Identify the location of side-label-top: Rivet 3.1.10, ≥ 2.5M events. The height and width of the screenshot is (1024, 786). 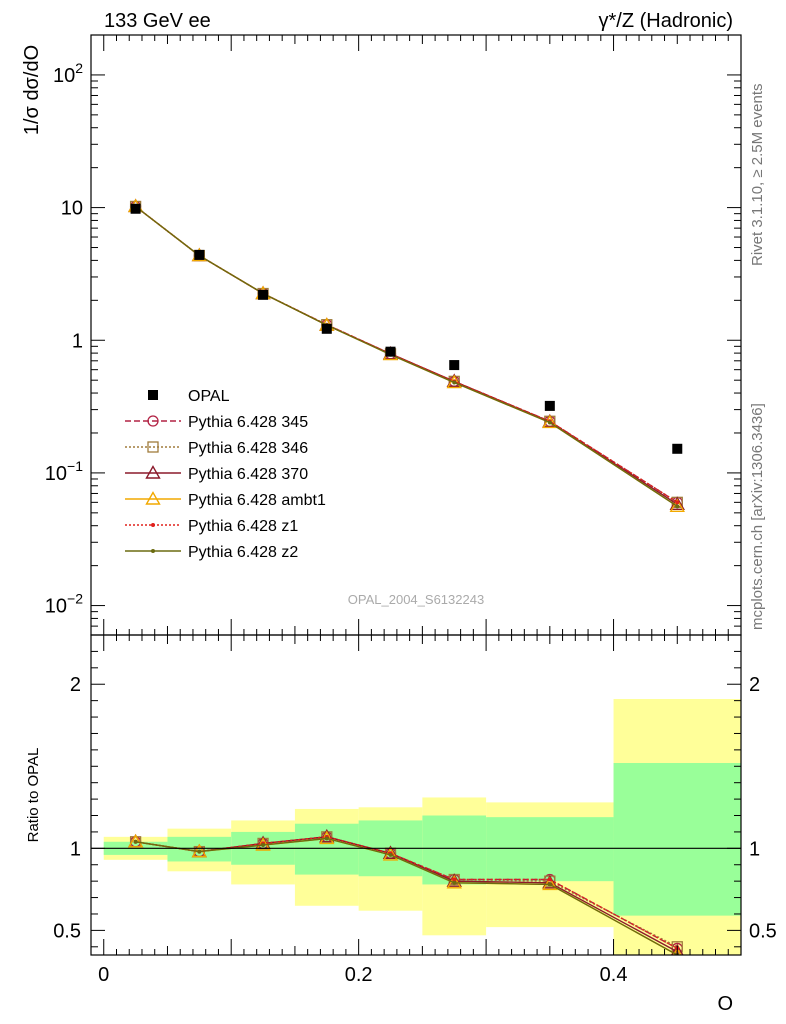
(757, 175).